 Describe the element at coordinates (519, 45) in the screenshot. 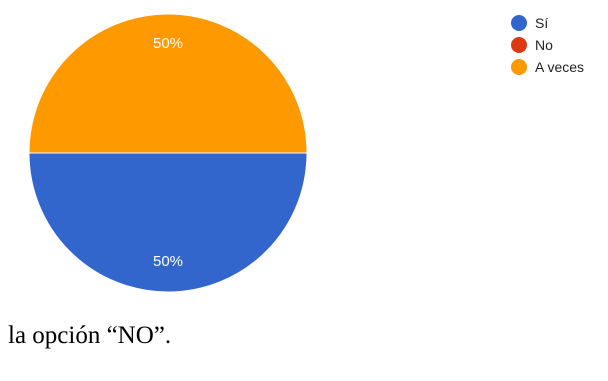

I see `legend-swatch-no` at that location.